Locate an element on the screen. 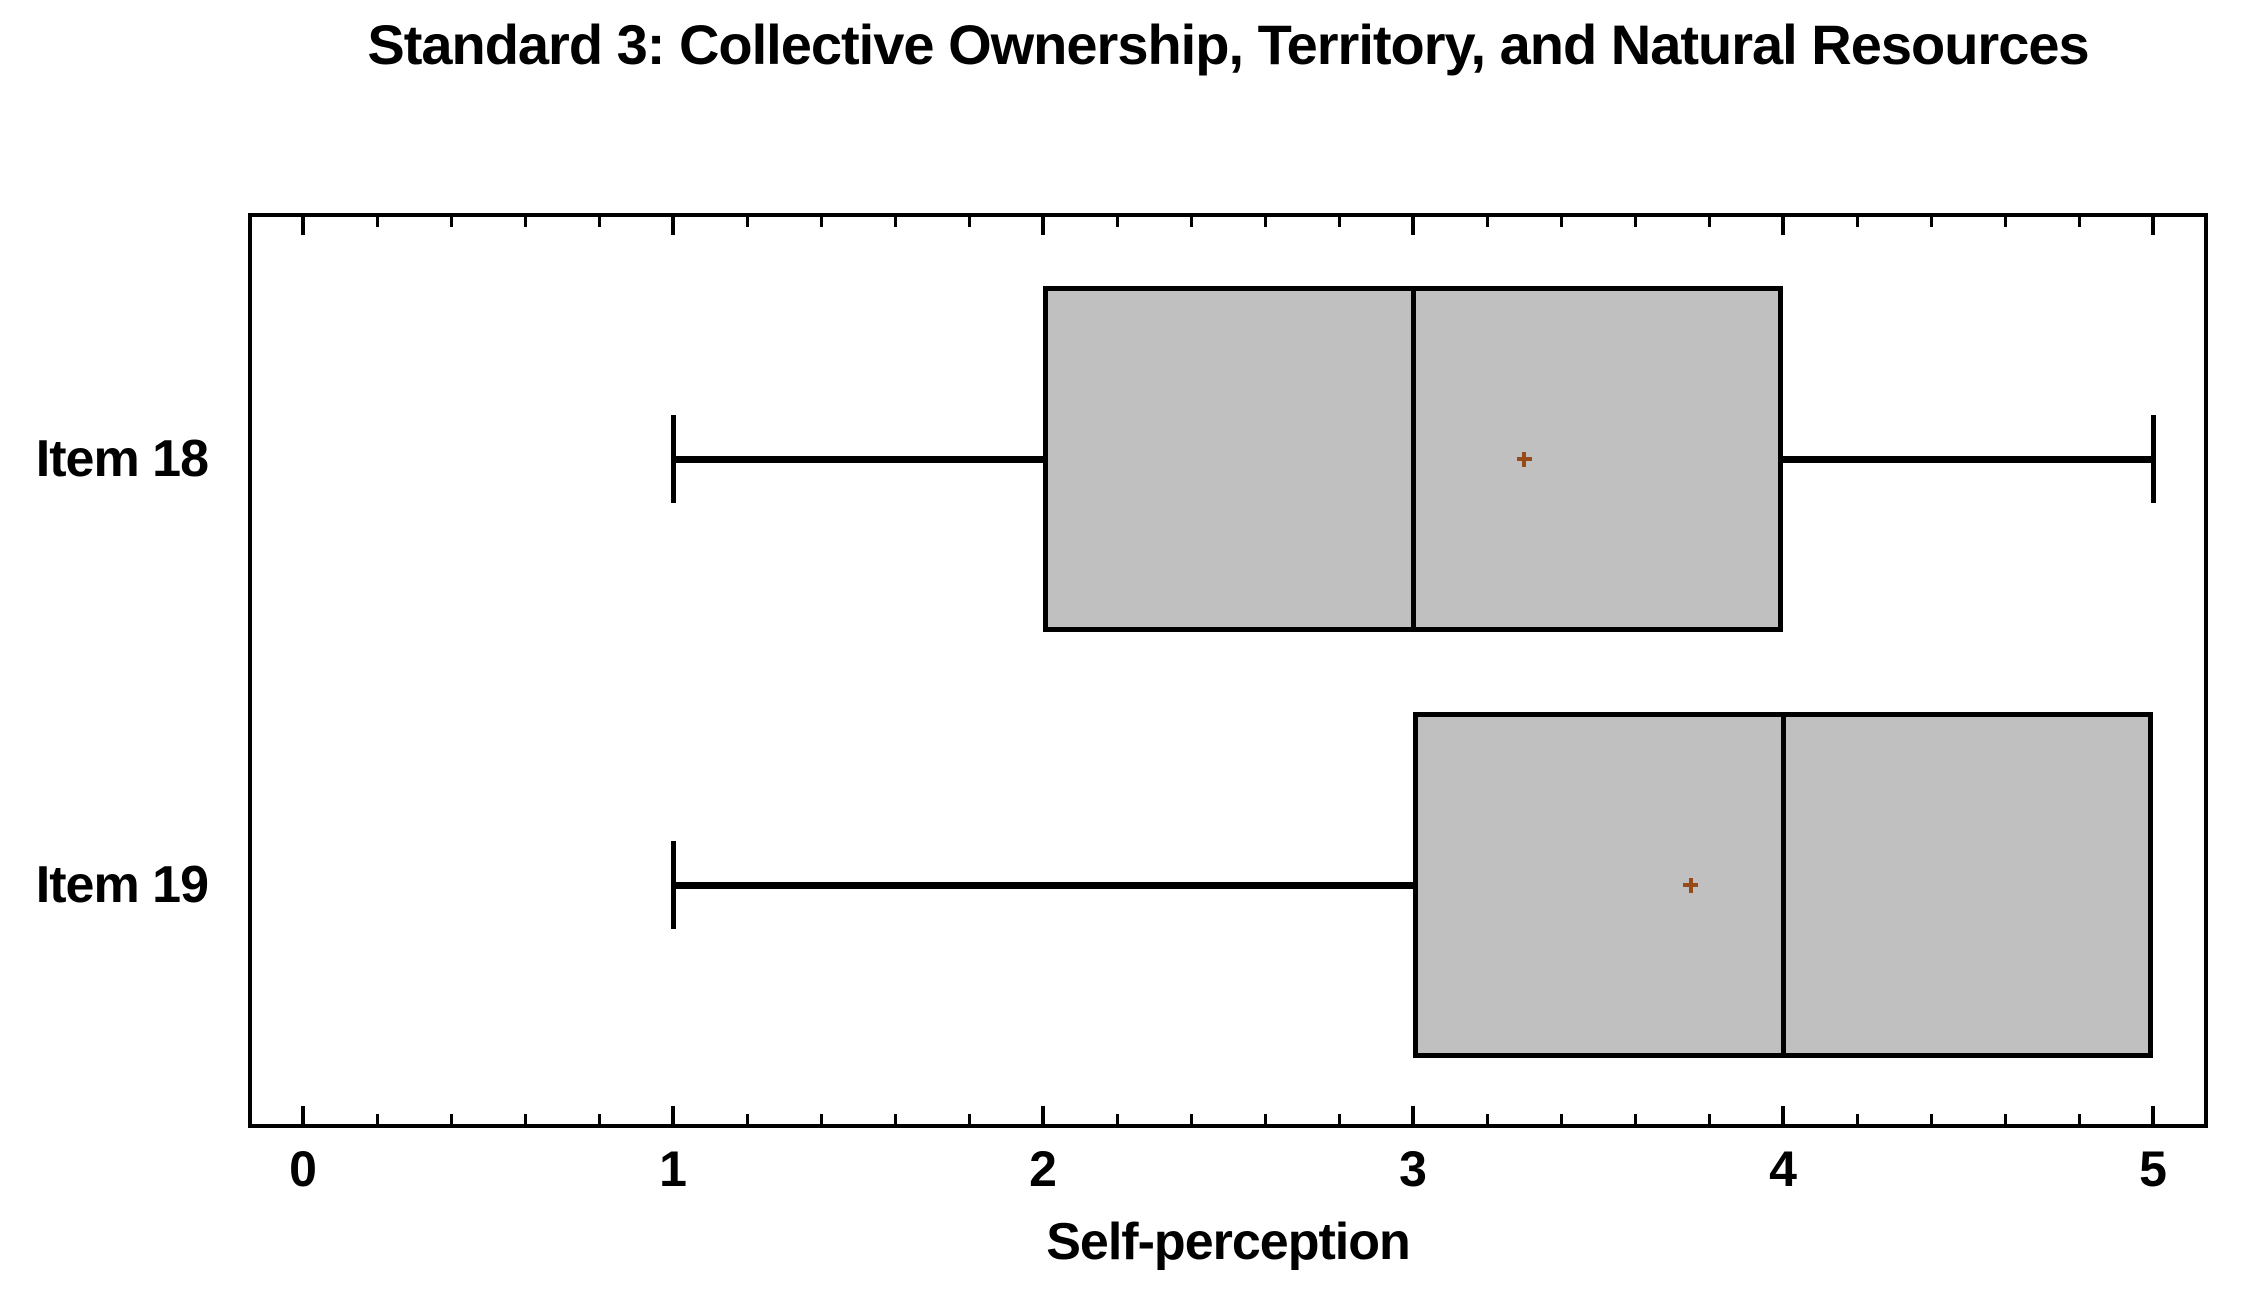 The image size is (2248, 1306). whisker-line-right is located at coordinates (1968, 459).